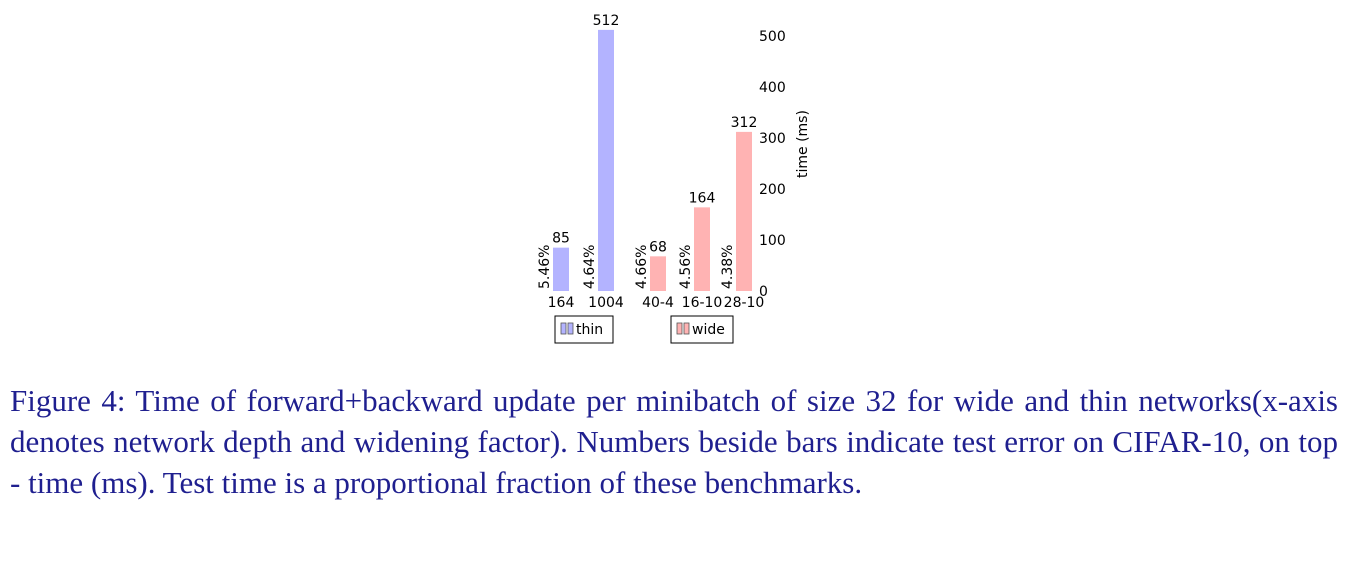 This screenshot has width=1362, height=573. What do you see at coordinates (545, 267) in the screenshot?
I see `error-label: 5.46%` at bounding box center [545, 267].